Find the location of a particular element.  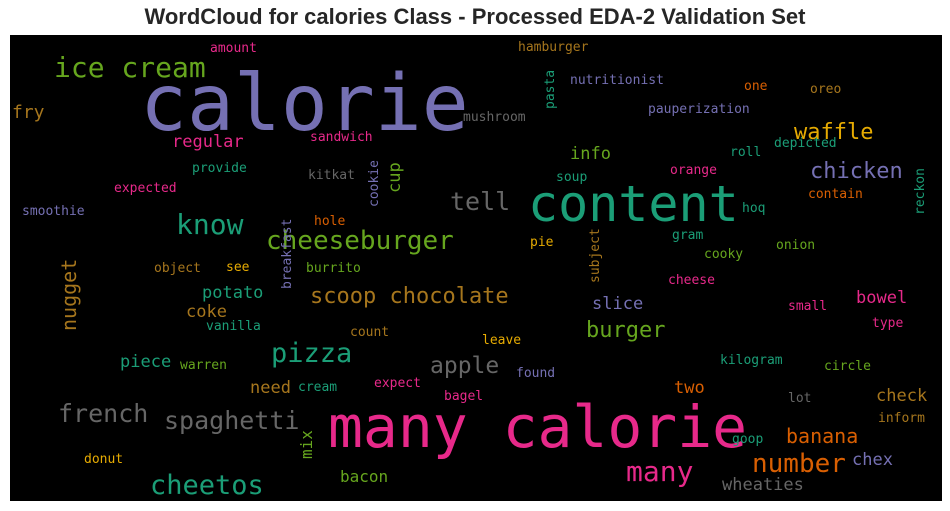

word-banana: banana is located at coordinates (822, 436).